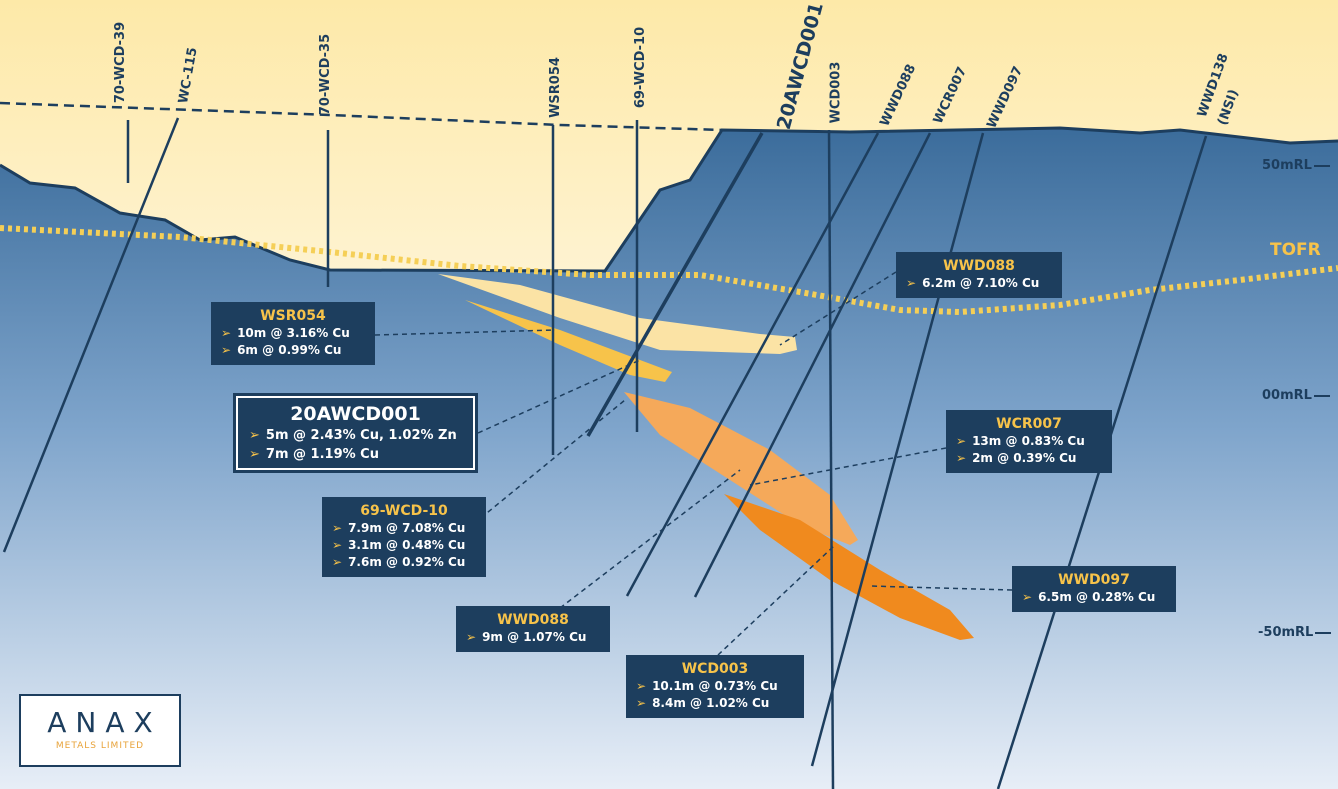 The image size is (1338, 789). Describe the element at coordinates (715, 669) in the screenshot. I see `annotation-title: WCD003` at that location.